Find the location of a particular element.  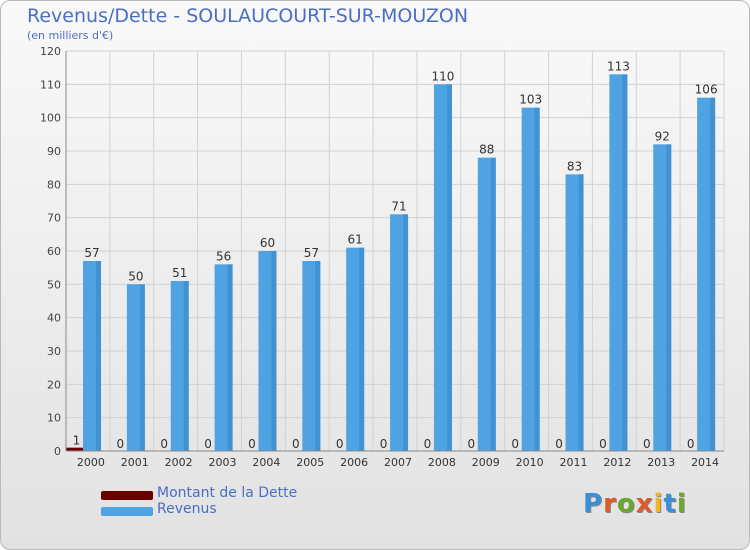

y-tick-label: 50 is located at coordinates (54, 284).